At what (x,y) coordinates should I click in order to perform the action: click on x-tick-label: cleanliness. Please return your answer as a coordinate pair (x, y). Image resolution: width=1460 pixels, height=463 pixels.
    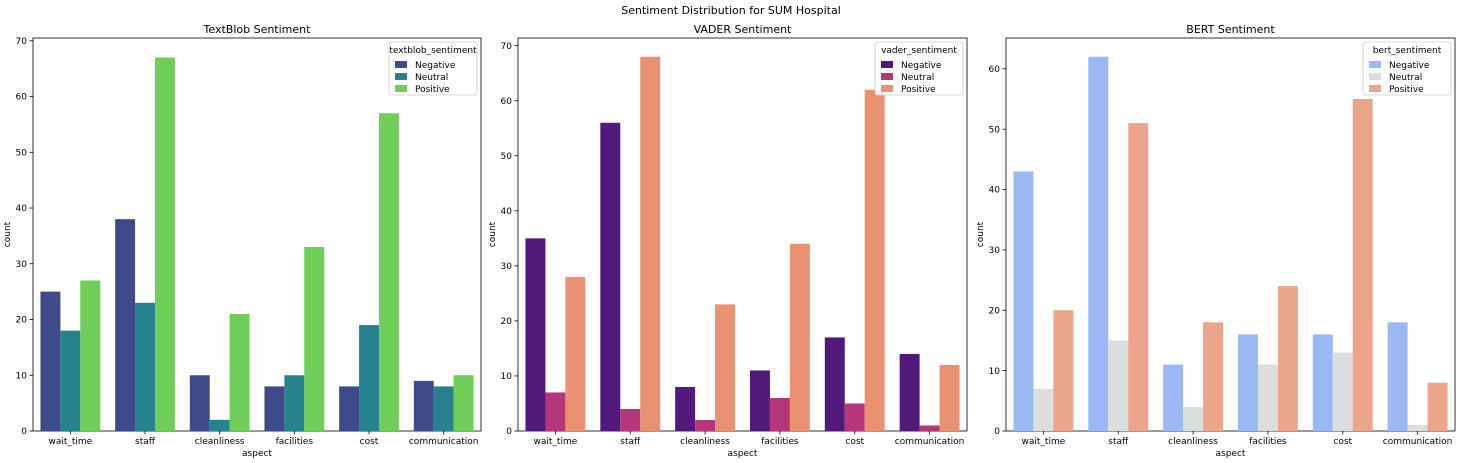
    Looking at the image, I should click on (220, 442).